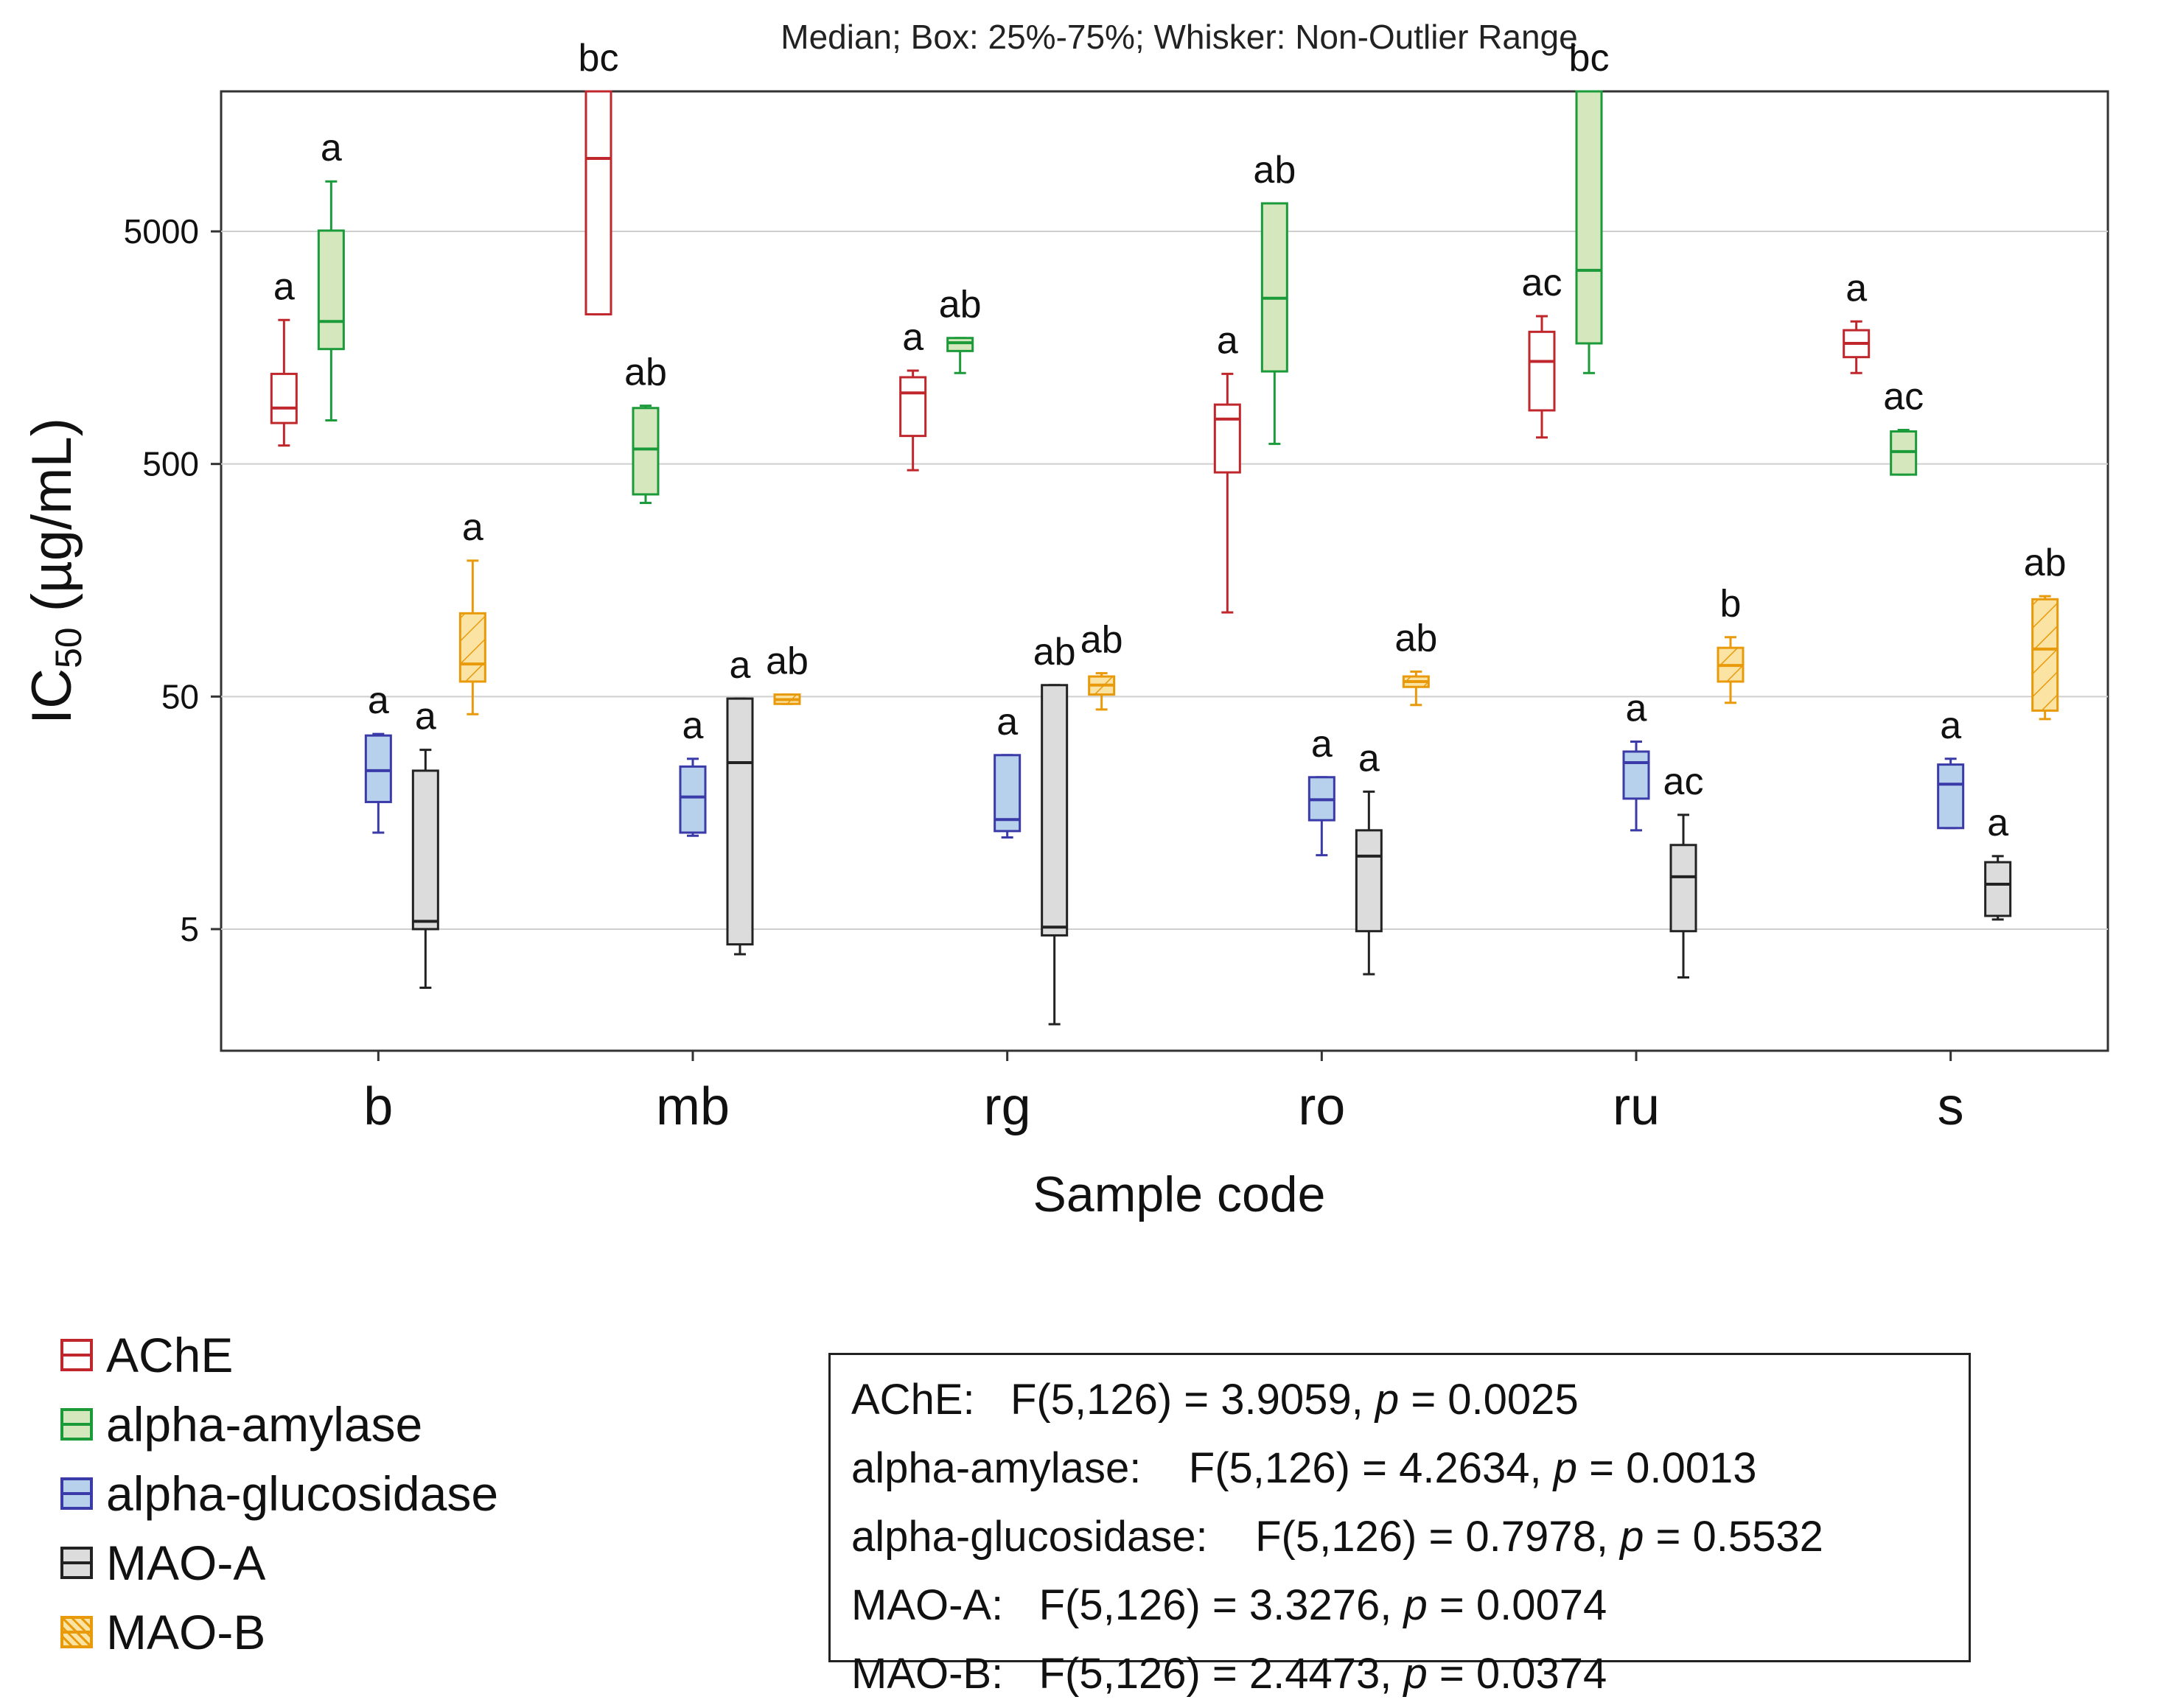 This screenshot has width=2158, height=1708. I want to click on legend-label: alpha-amylase, so click(264, 1424).